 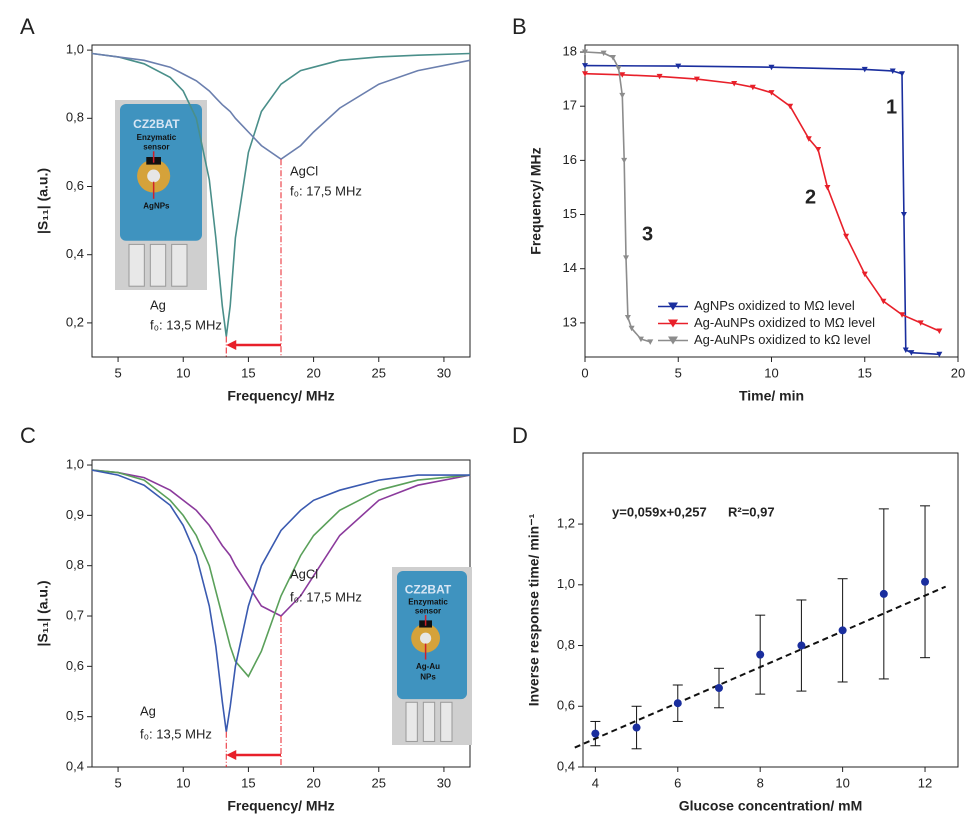 I want to click on x-axis-title: Frequency/ MHz, so click(x=280, y=806).